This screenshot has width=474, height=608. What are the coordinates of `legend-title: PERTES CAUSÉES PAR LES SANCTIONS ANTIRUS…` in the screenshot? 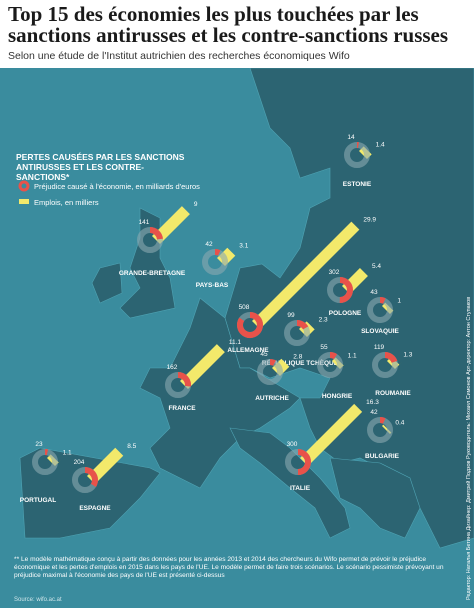 It's located at (100, 167).